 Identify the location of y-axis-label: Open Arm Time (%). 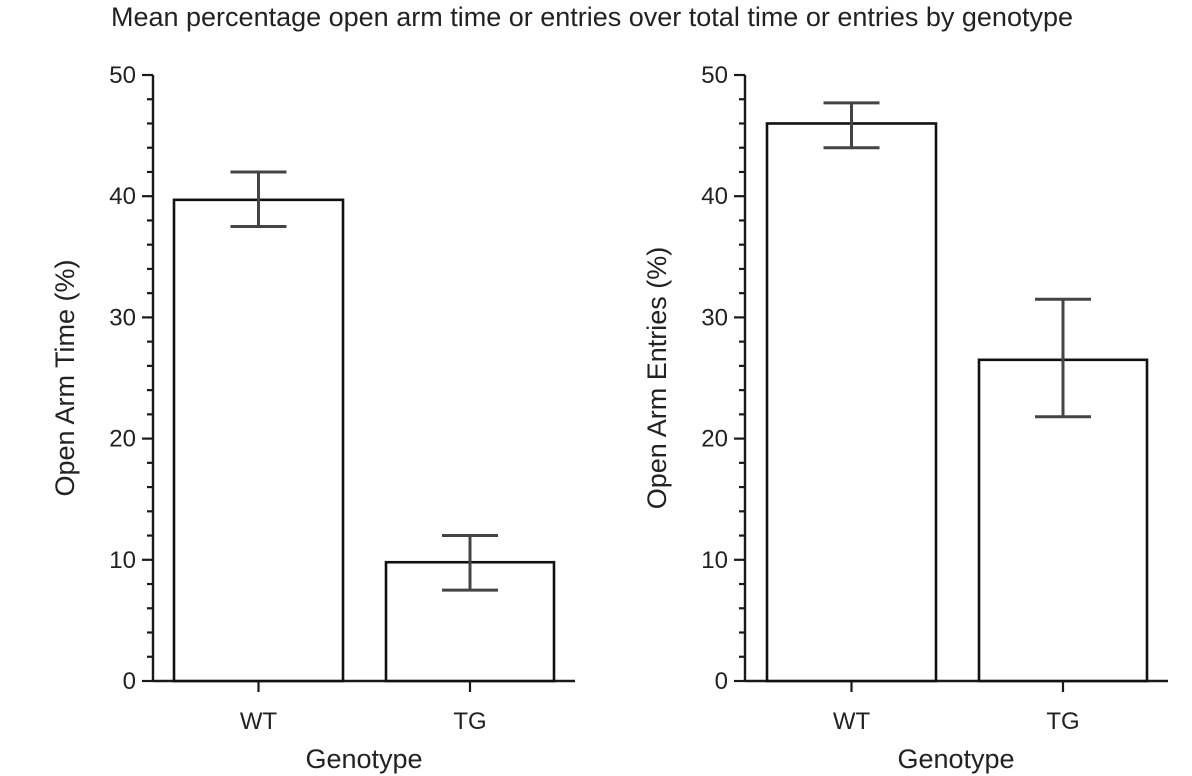
(65, 377).